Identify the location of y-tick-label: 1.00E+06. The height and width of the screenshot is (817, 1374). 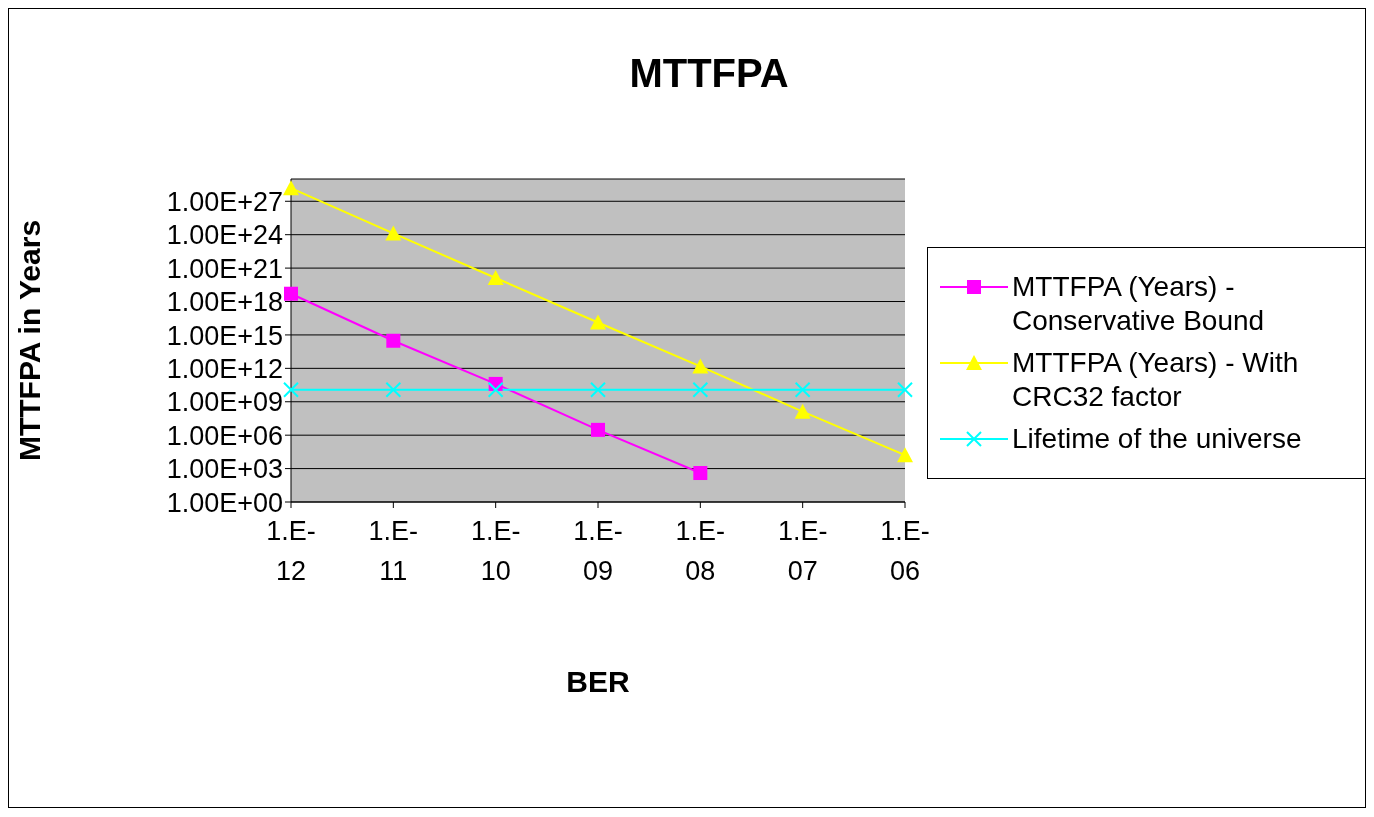
(224, 435).